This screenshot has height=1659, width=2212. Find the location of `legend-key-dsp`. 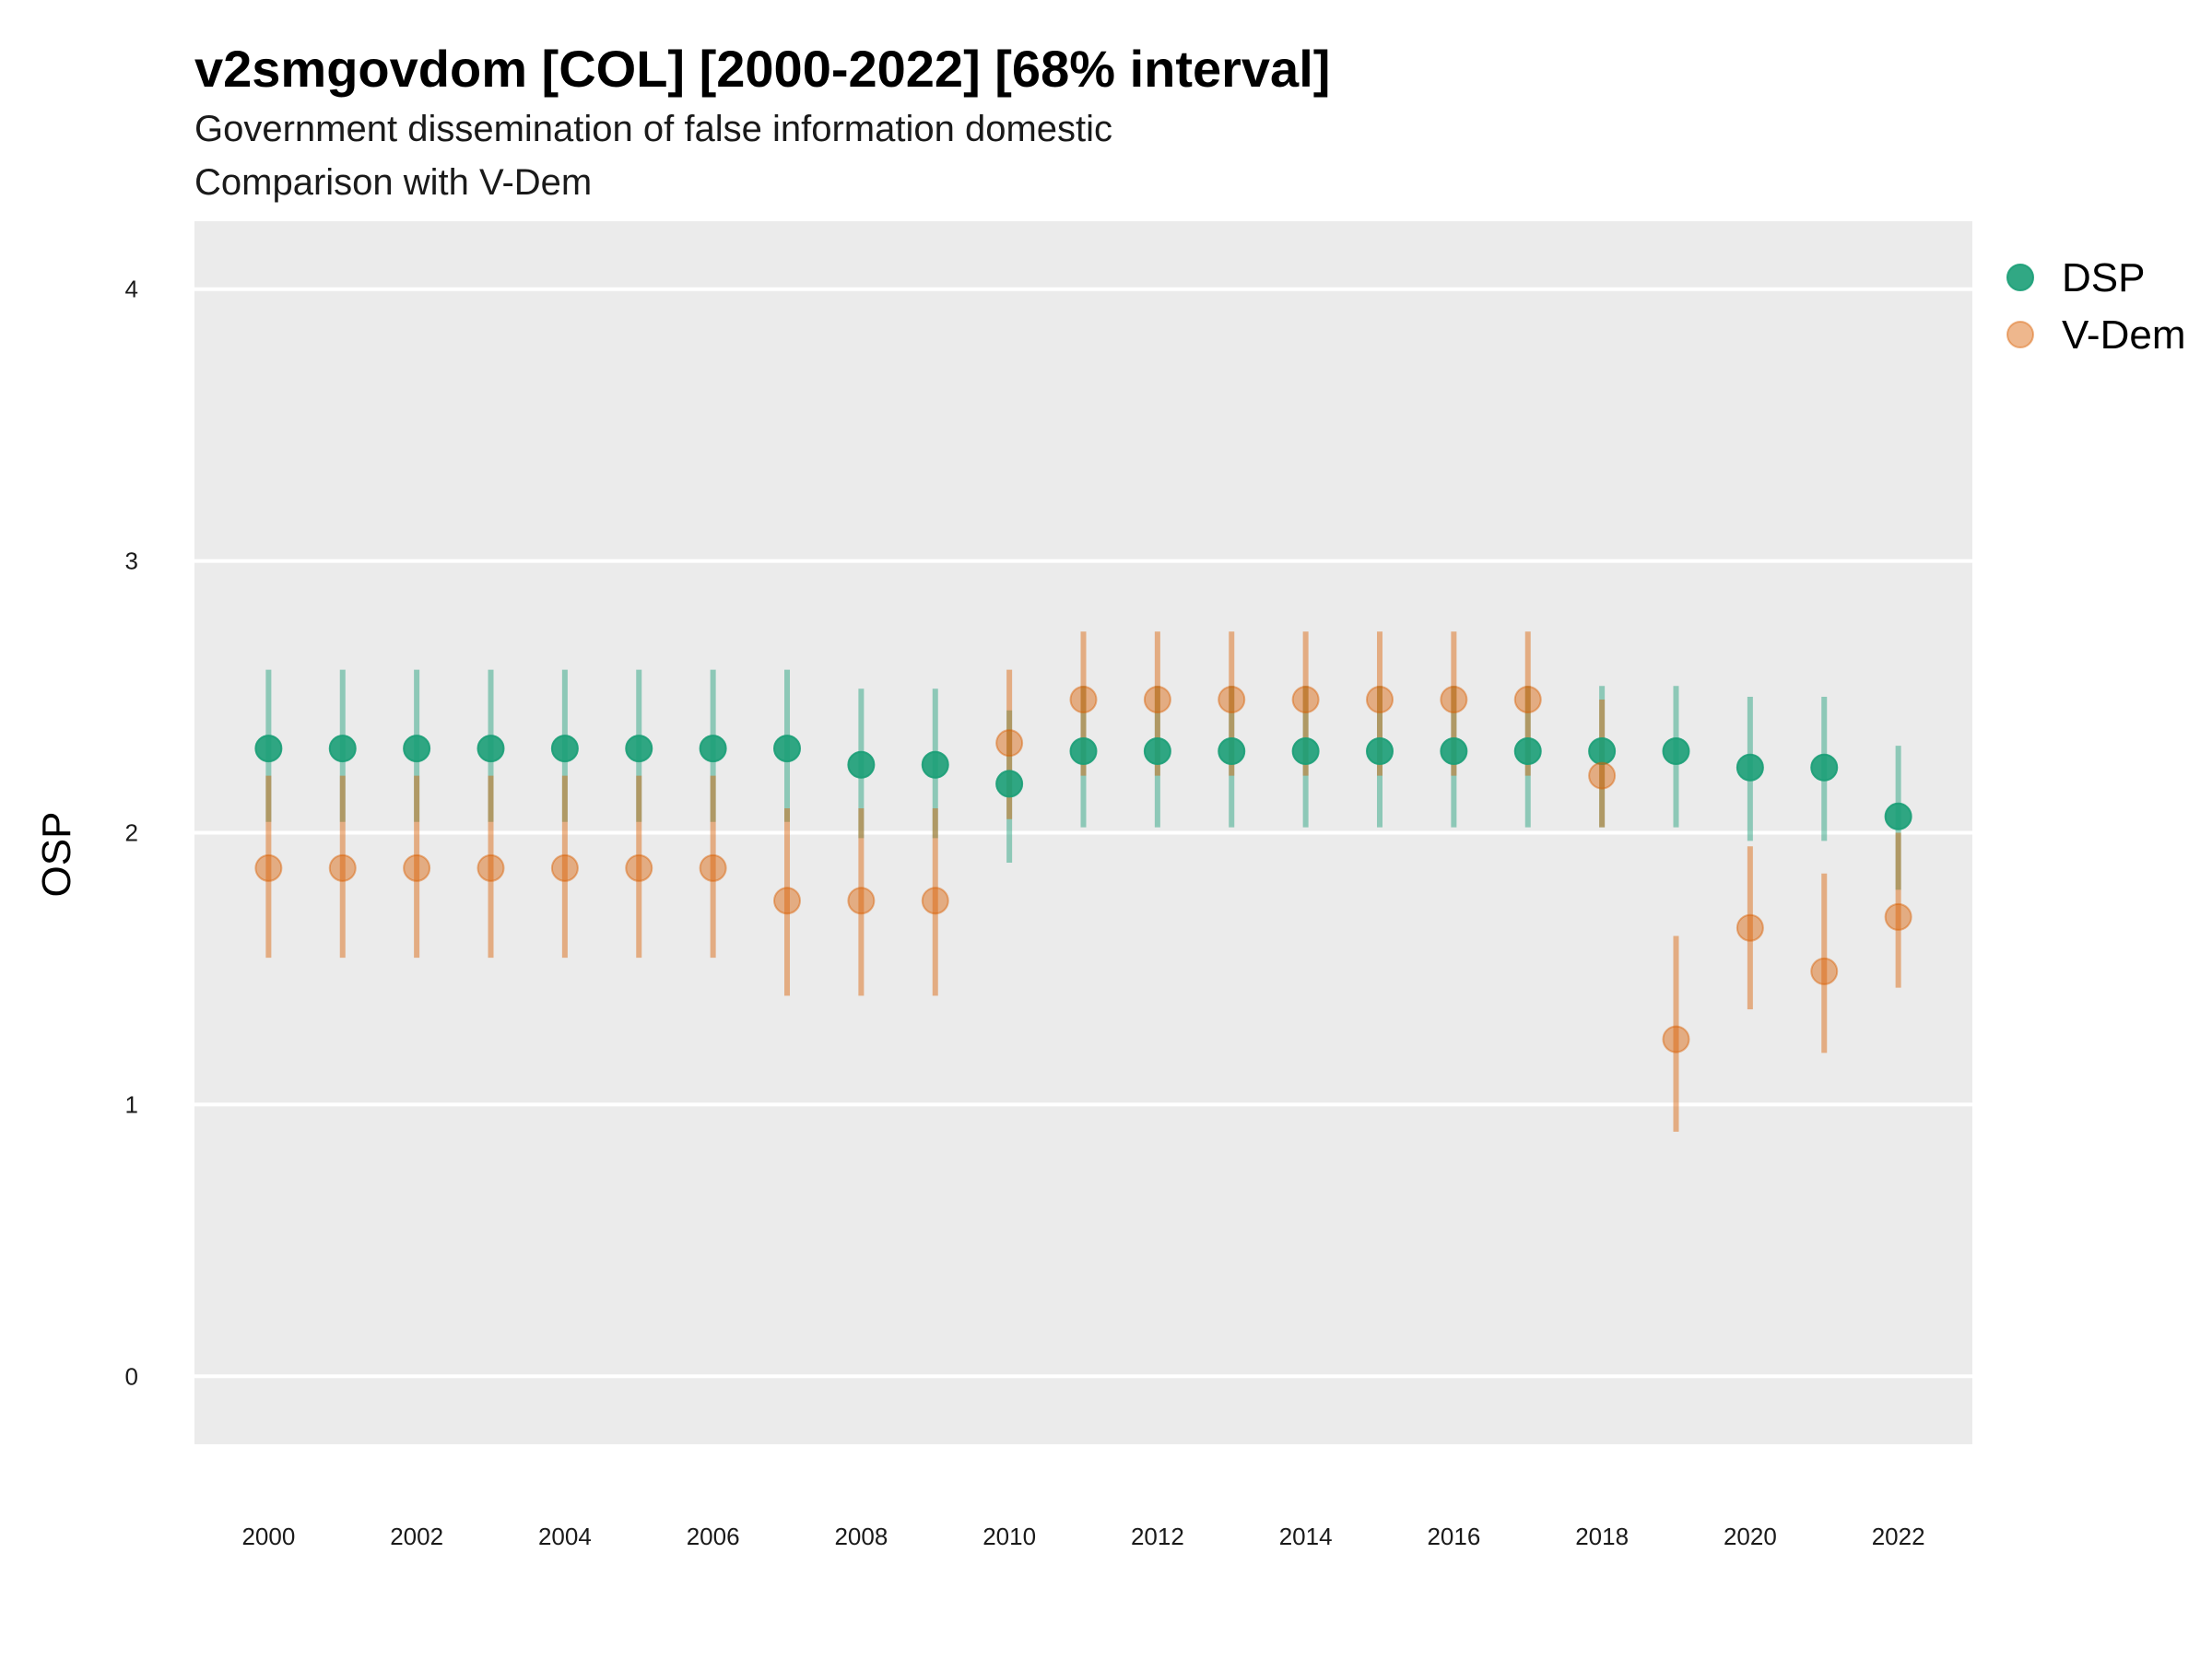

legend-key-dsp is located at coordinates (2020, 277).